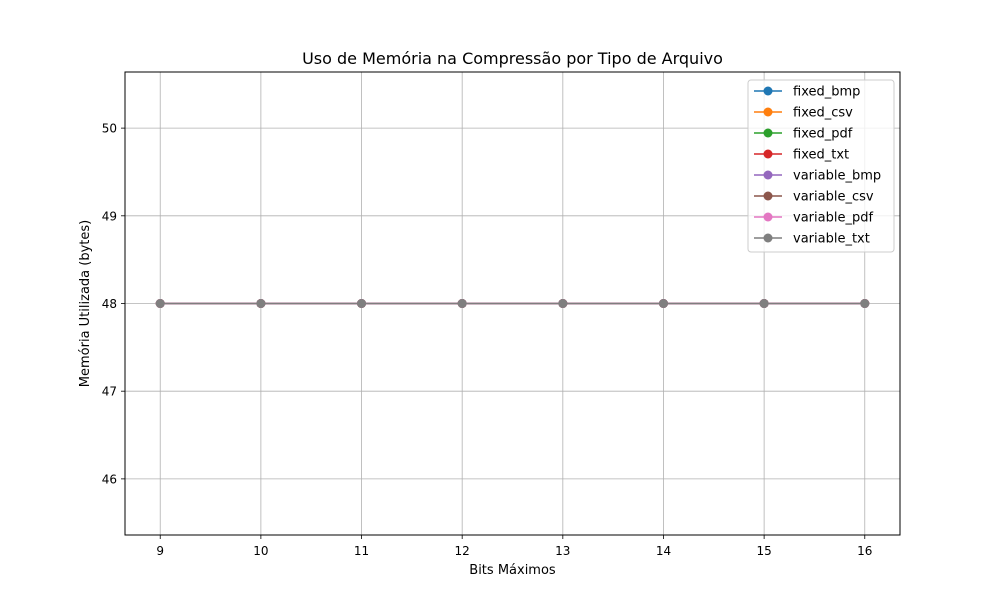 The image size is (1000, 600). Describe the element at coordinates (823, 134) in the screenshot. I see `legend-label: fixed_pdf` at that location.